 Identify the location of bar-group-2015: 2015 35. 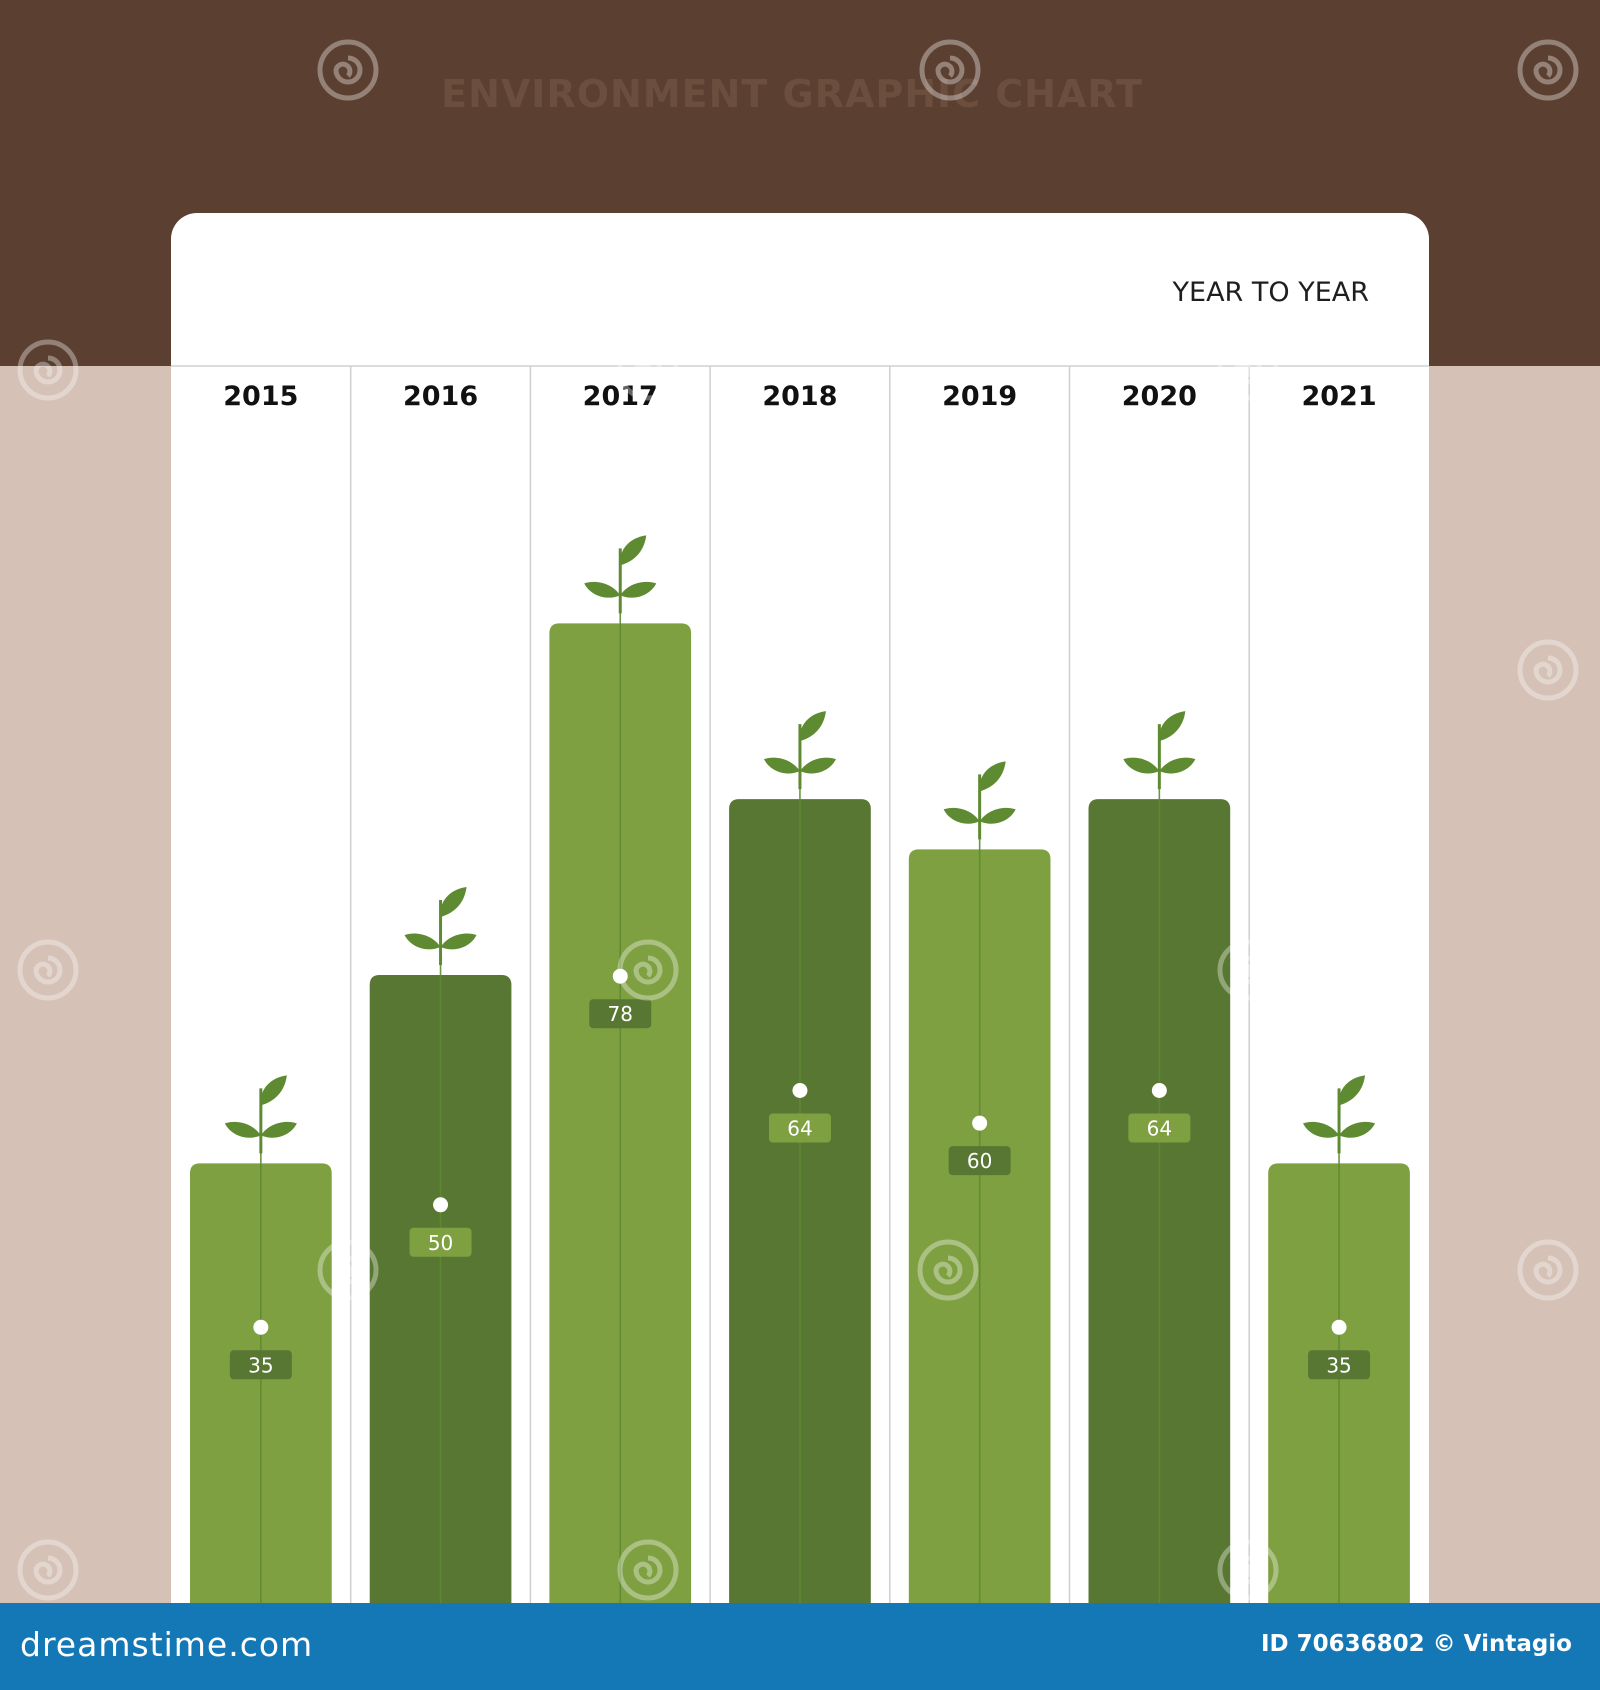
(261, 992).